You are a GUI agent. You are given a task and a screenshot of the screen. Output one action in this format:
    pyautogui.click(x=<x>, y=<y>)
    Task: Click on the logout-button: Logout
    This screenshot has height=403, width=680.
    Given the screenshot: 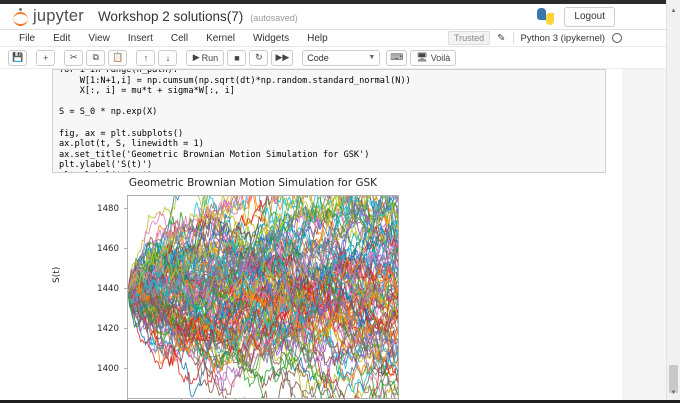 What is the action you would take?
    pyautogui.click(x=589, y=16)
    